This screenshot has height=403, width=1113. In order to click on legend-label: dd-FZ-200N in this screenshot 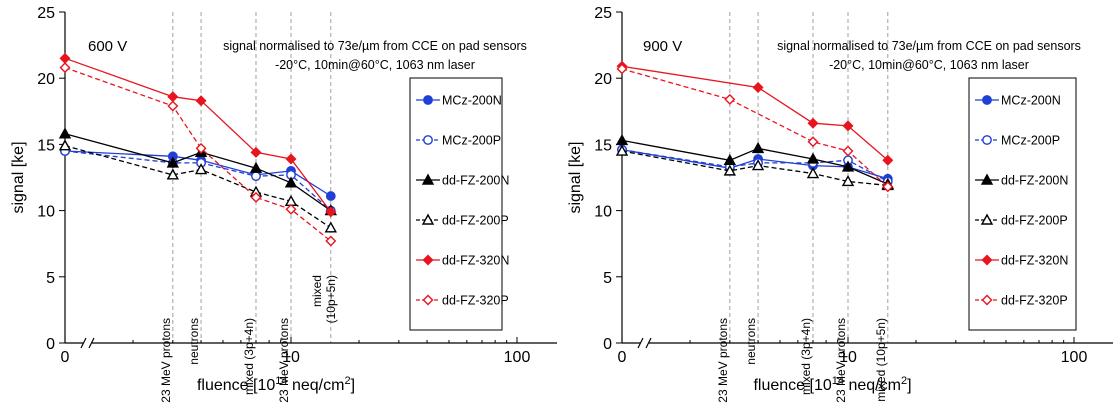, I will do `click(1034, 181)`.